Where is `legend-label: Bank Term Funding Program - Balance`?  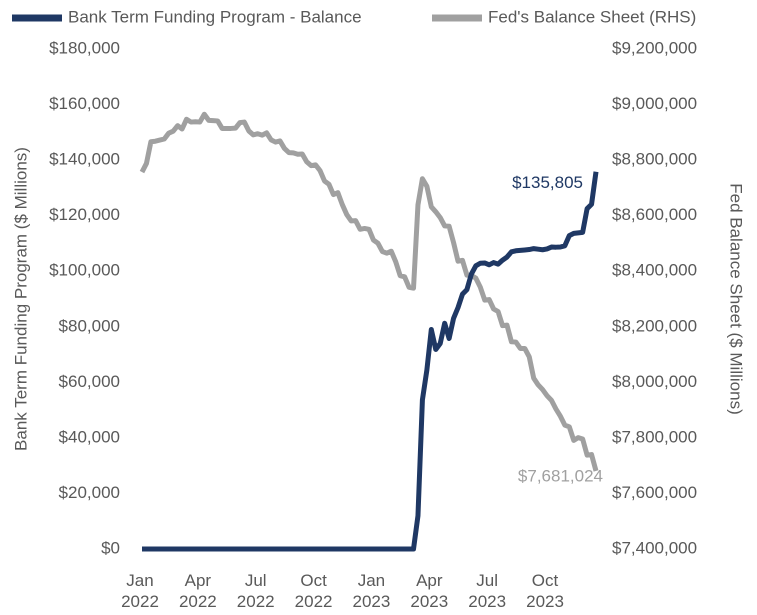
legend-label: Bank Term Funding Program - Balance is located at coordinates (215, 16).